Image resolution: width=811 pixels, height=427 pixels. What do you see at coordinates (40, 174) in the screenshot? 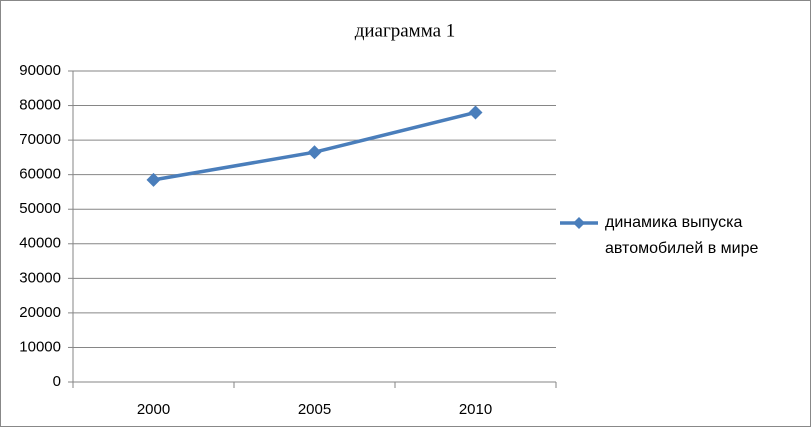
I see `y-tick-label: 60000` at bounding box center [40, 174].